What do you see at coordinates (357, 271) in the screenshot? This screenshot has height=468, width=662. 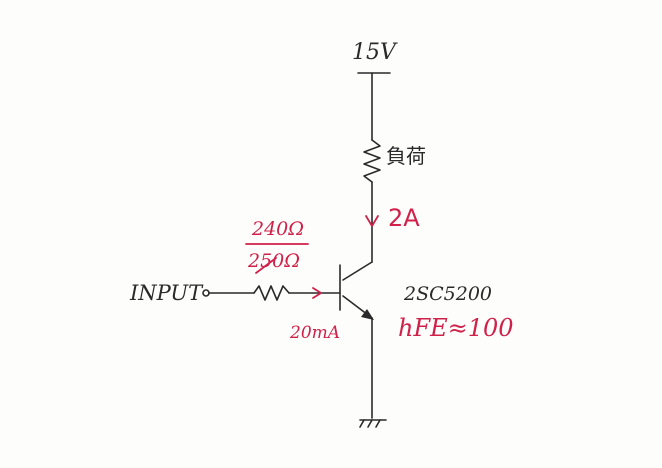 I see `transistor-collector-lead` at bounding box center [357, 271].